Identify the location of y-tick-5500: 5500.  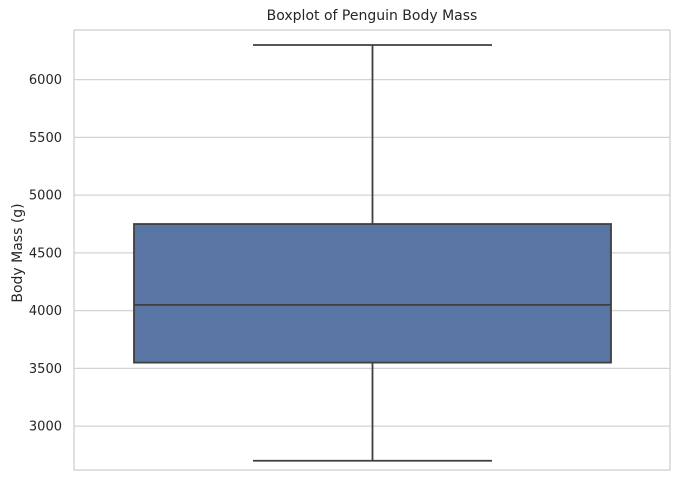
(45, 138).